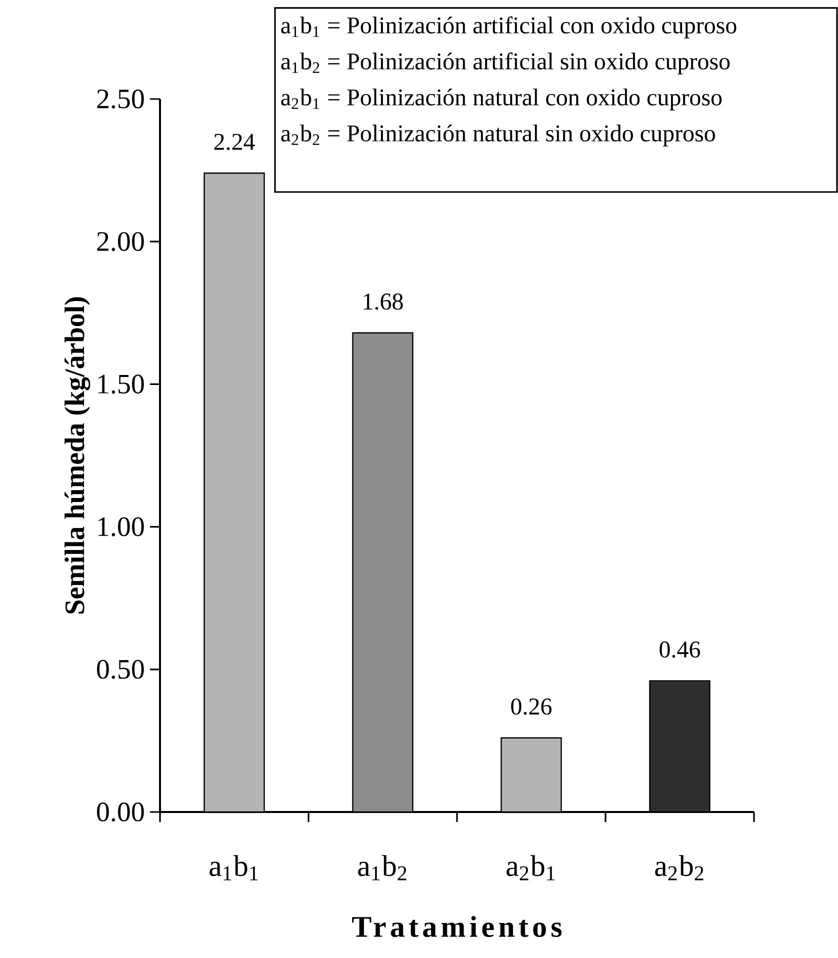  What do you see at coordinates (234, 867) in the screenshot?
I see `x-tick-label: a$_{1}$b$_{1}$` at bounding box center [234, 867].